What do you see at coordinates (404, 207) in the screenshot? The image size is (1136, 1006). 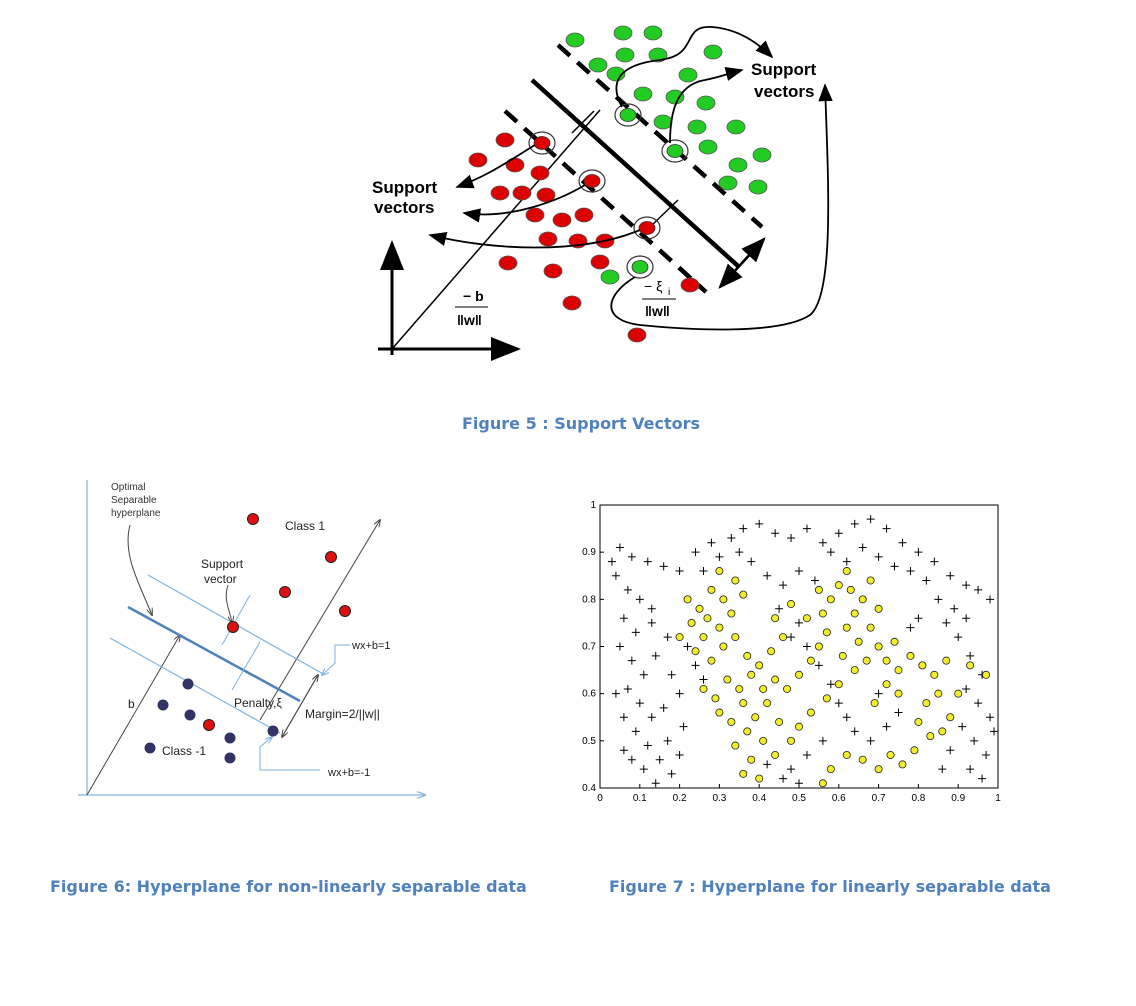 I see `support-vectors-label-left-2: vectors` at bounding box center [404, 207].